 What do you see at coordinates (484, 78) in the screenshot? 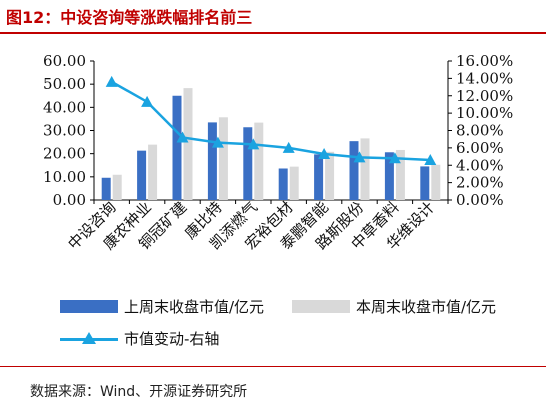
I see `y-right-tick-label: 14.00%` at bounding box center [484, 78].